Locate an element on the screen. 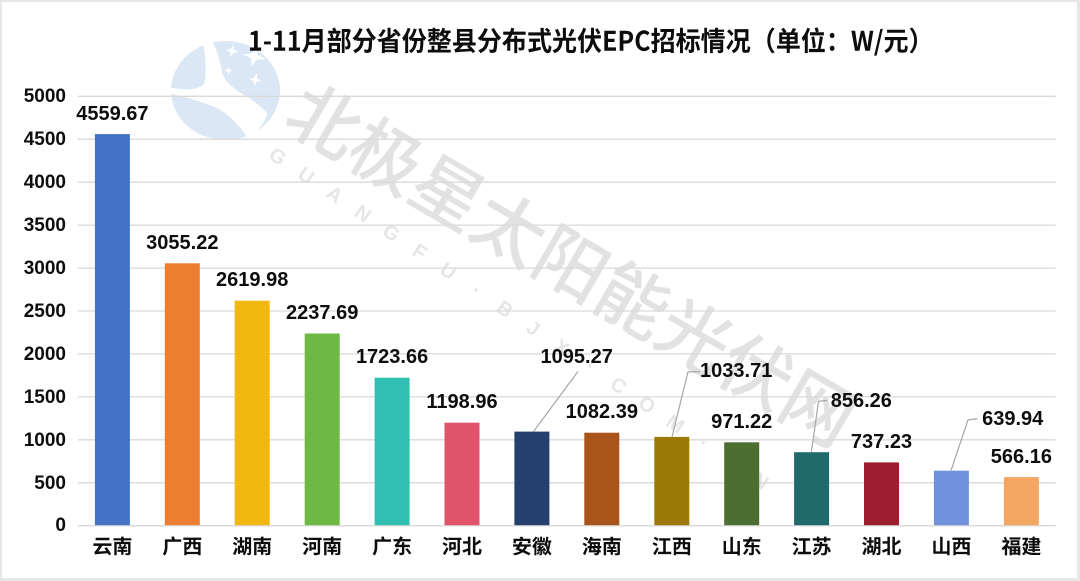 This screenshot has width=1080, height=581. svg-text: N is located at coordinates (362, 214).